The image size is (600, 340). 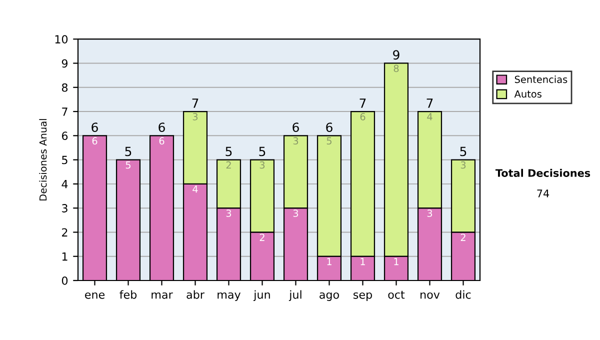 What do you see at coordinates (61, 39) in the screenshot?
I see `y-tick-label: 10` at bounding box center [61, 39].